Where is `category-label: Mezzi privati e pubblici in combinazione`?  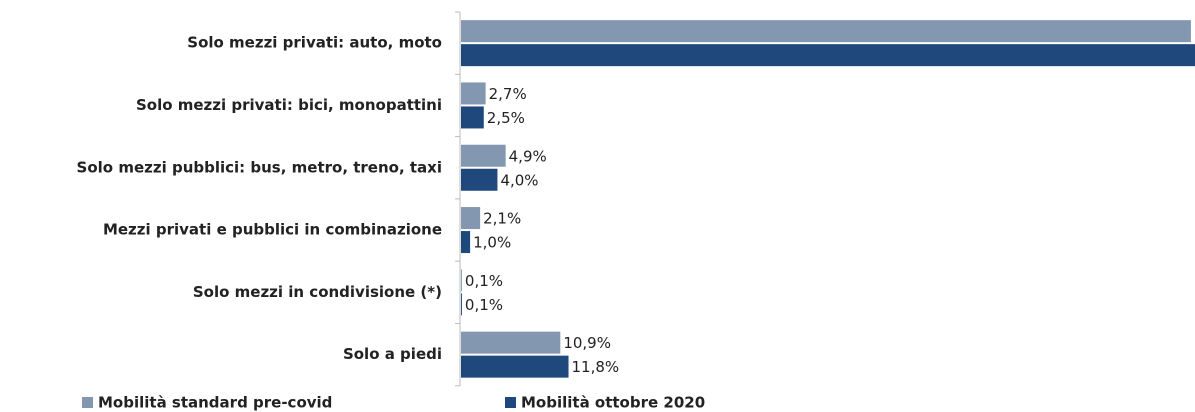 category-label: Mezzi privati e pubblici in combinazione is located at coordinates (272, 230).